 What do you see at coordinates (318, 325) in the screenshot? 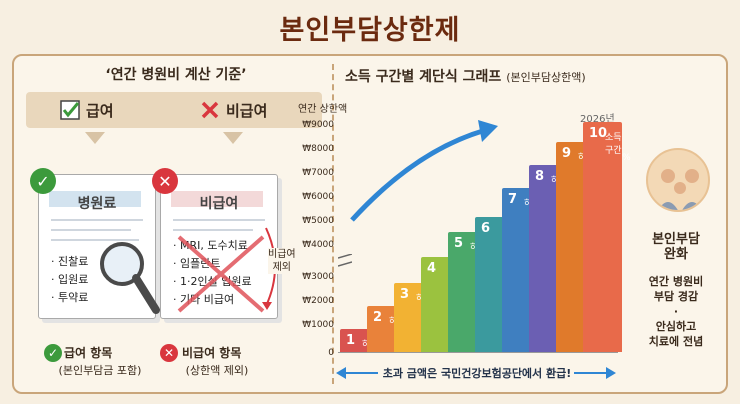
I see `y-tick-label: ₩1000` at bounding box center [318, 325].